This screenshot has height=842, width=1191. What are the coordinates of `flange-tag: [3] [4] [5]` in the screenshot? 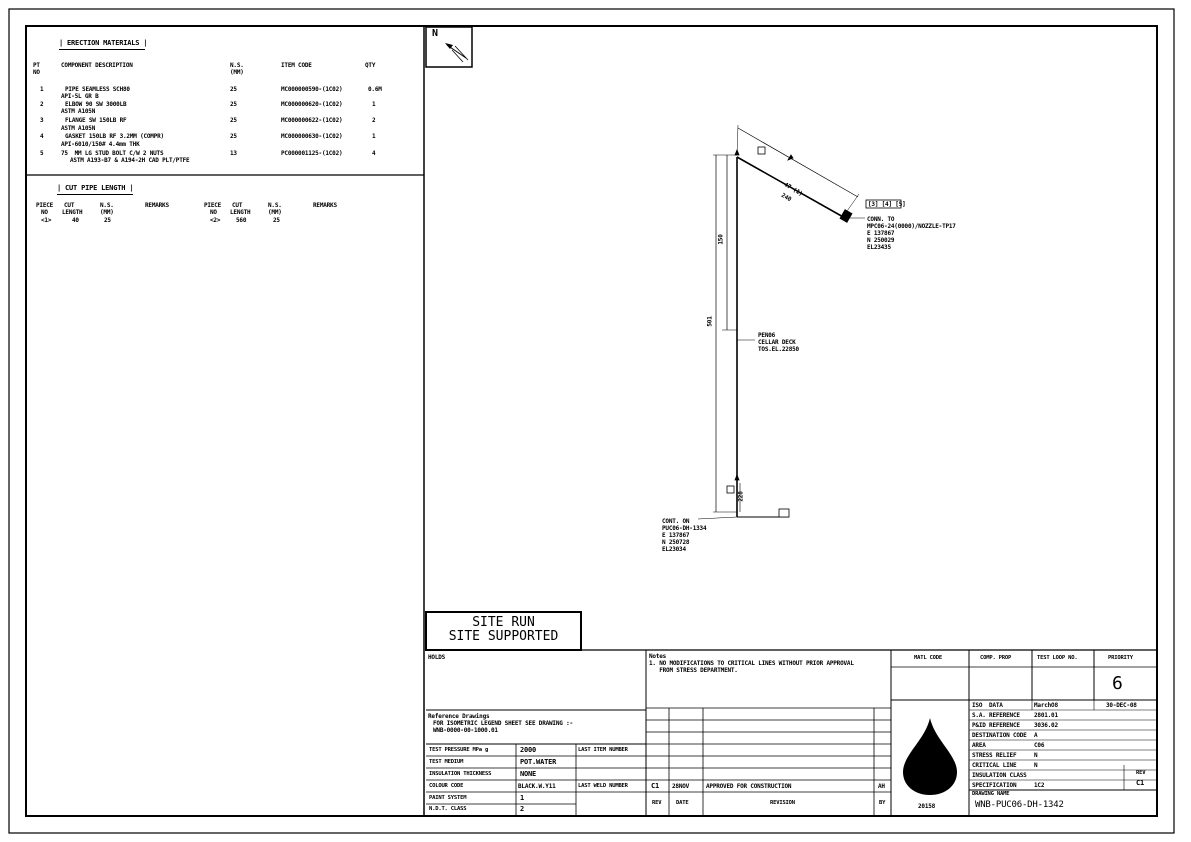 It's located at (887, 204).